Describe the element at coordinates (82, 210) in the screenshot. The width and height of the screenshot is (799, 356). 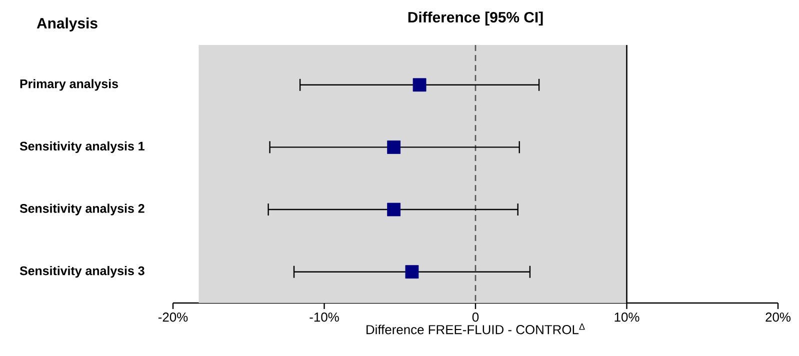
I see `y-tick-label: Sensitivity analysis 2` at that location.